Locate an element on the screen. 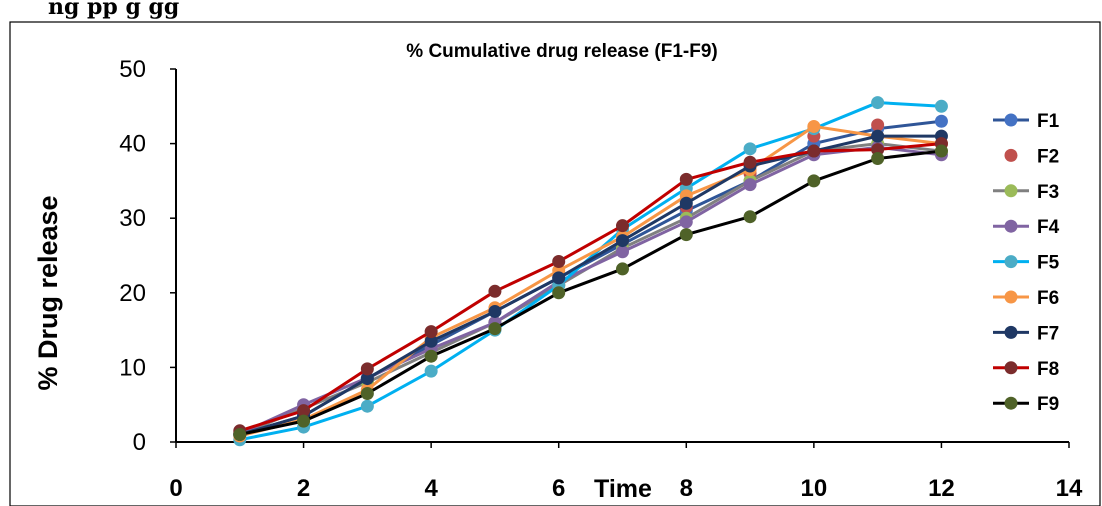 This screenshot has width=1102, height=506. data-point-f6 is located at coordinates (814, 126).